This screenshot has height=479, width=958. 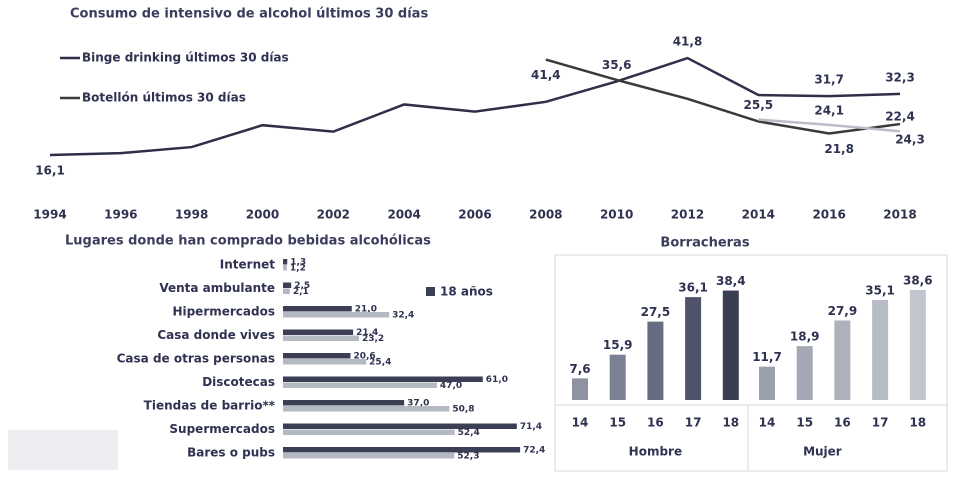 What do you see at coordinates (899, 215) in the screenshot?
I see `x-tick-label: 2018` at bounding box center [899, 215].